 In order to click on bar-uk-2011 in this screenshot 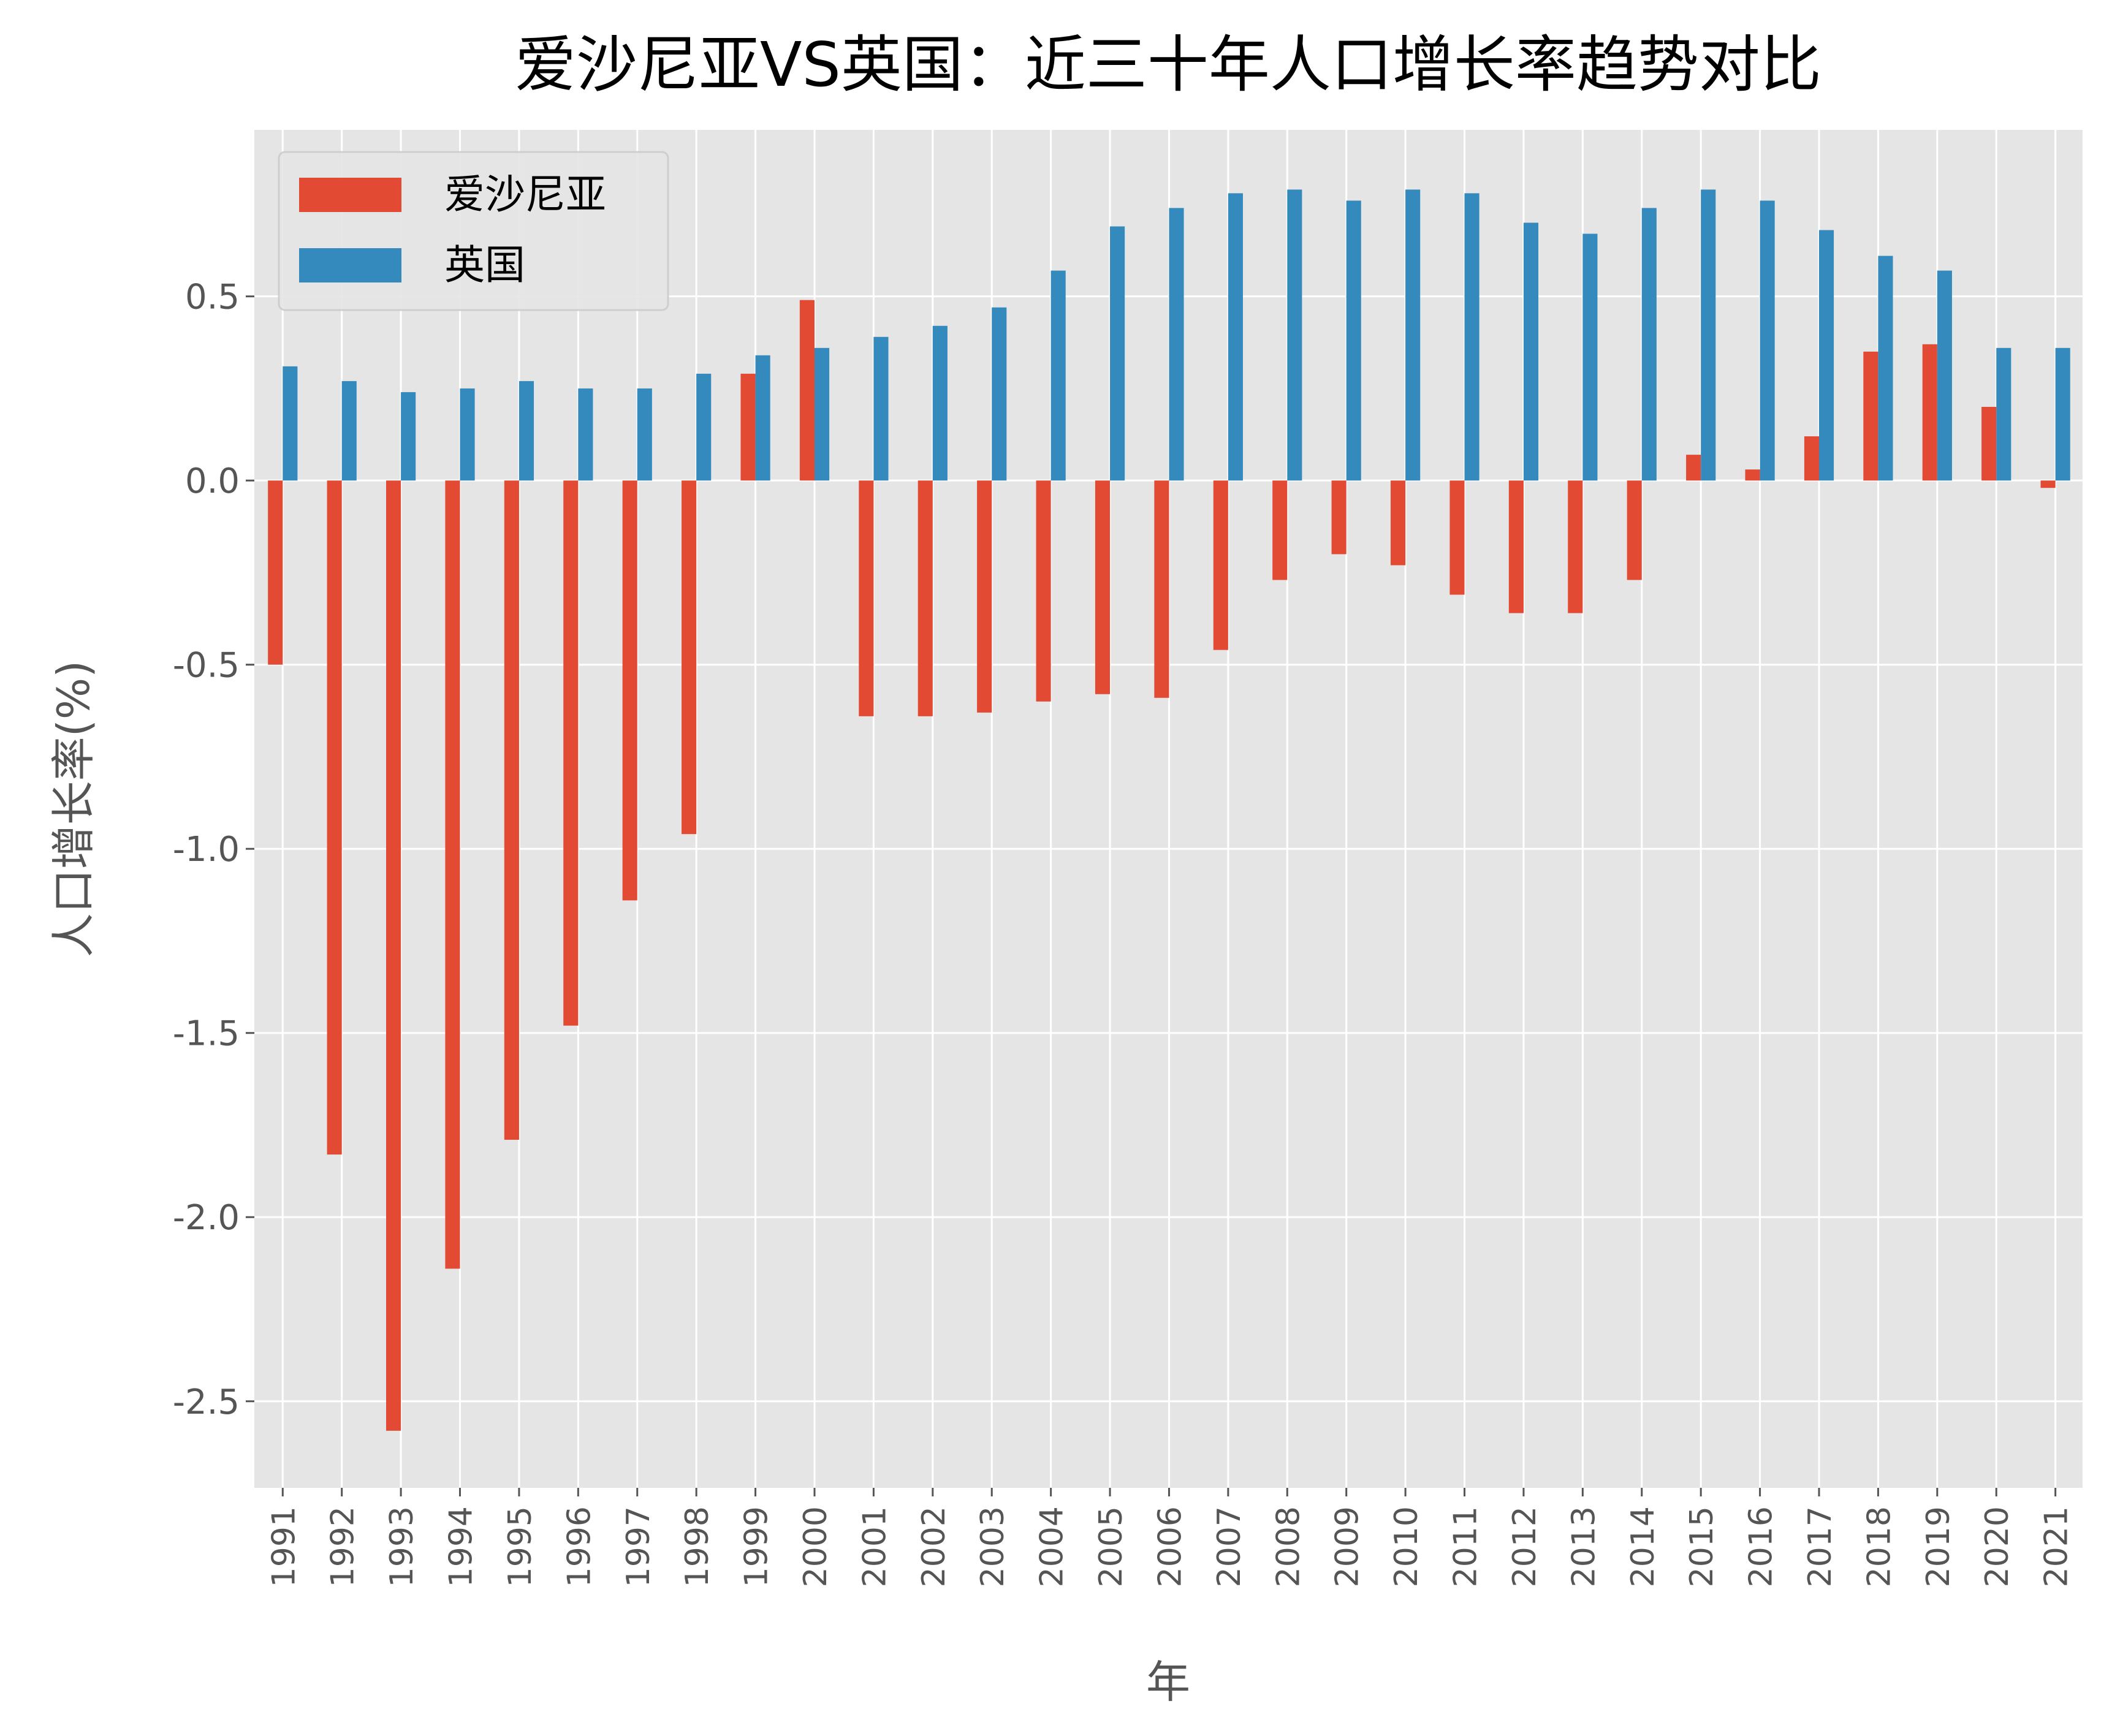, I will do `click(1472, 337)`.